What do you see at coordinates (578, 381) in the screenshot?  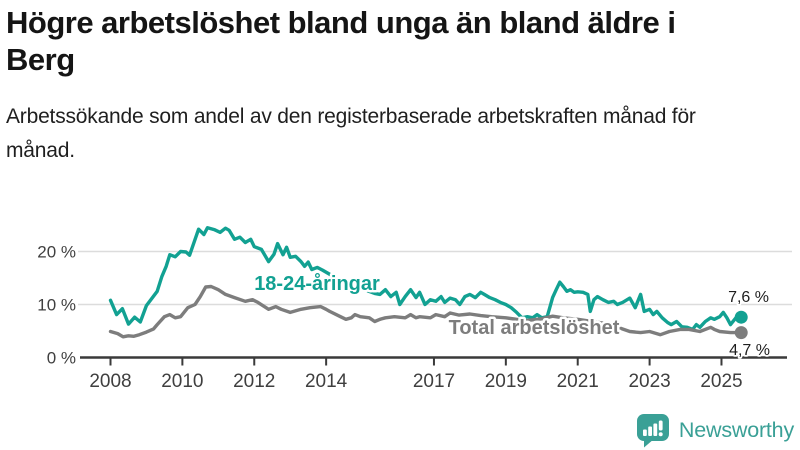 I see `x-tick-label: 2021` at bounding box center [578, 381].